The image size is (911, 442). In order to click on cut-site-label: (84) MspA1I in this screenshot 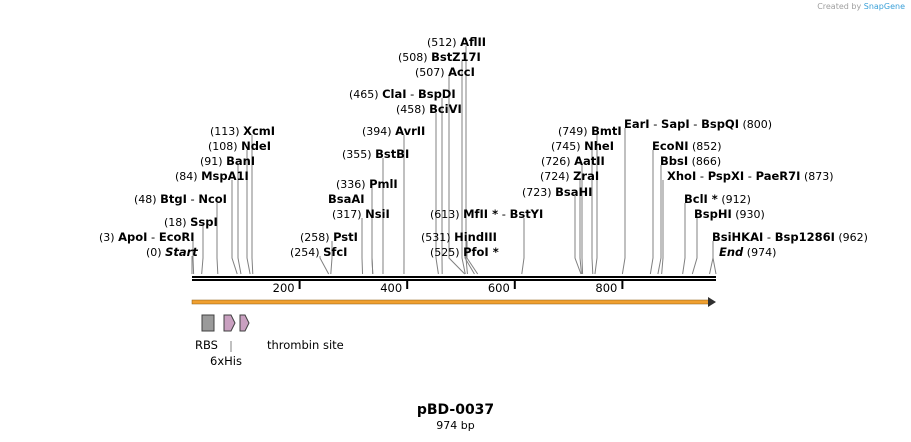, I will do `click(212, 176)`.